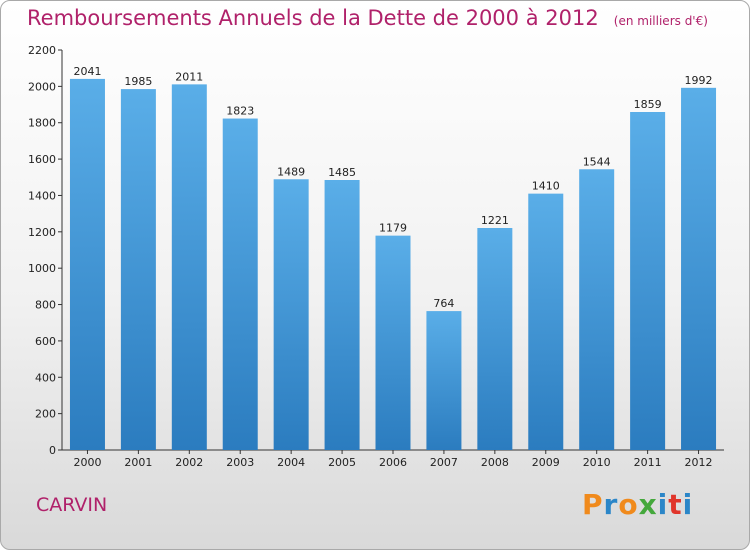 The width and height of the screenshot is (750, 550). I want to click on logo-letter: P, so click(593, 504).